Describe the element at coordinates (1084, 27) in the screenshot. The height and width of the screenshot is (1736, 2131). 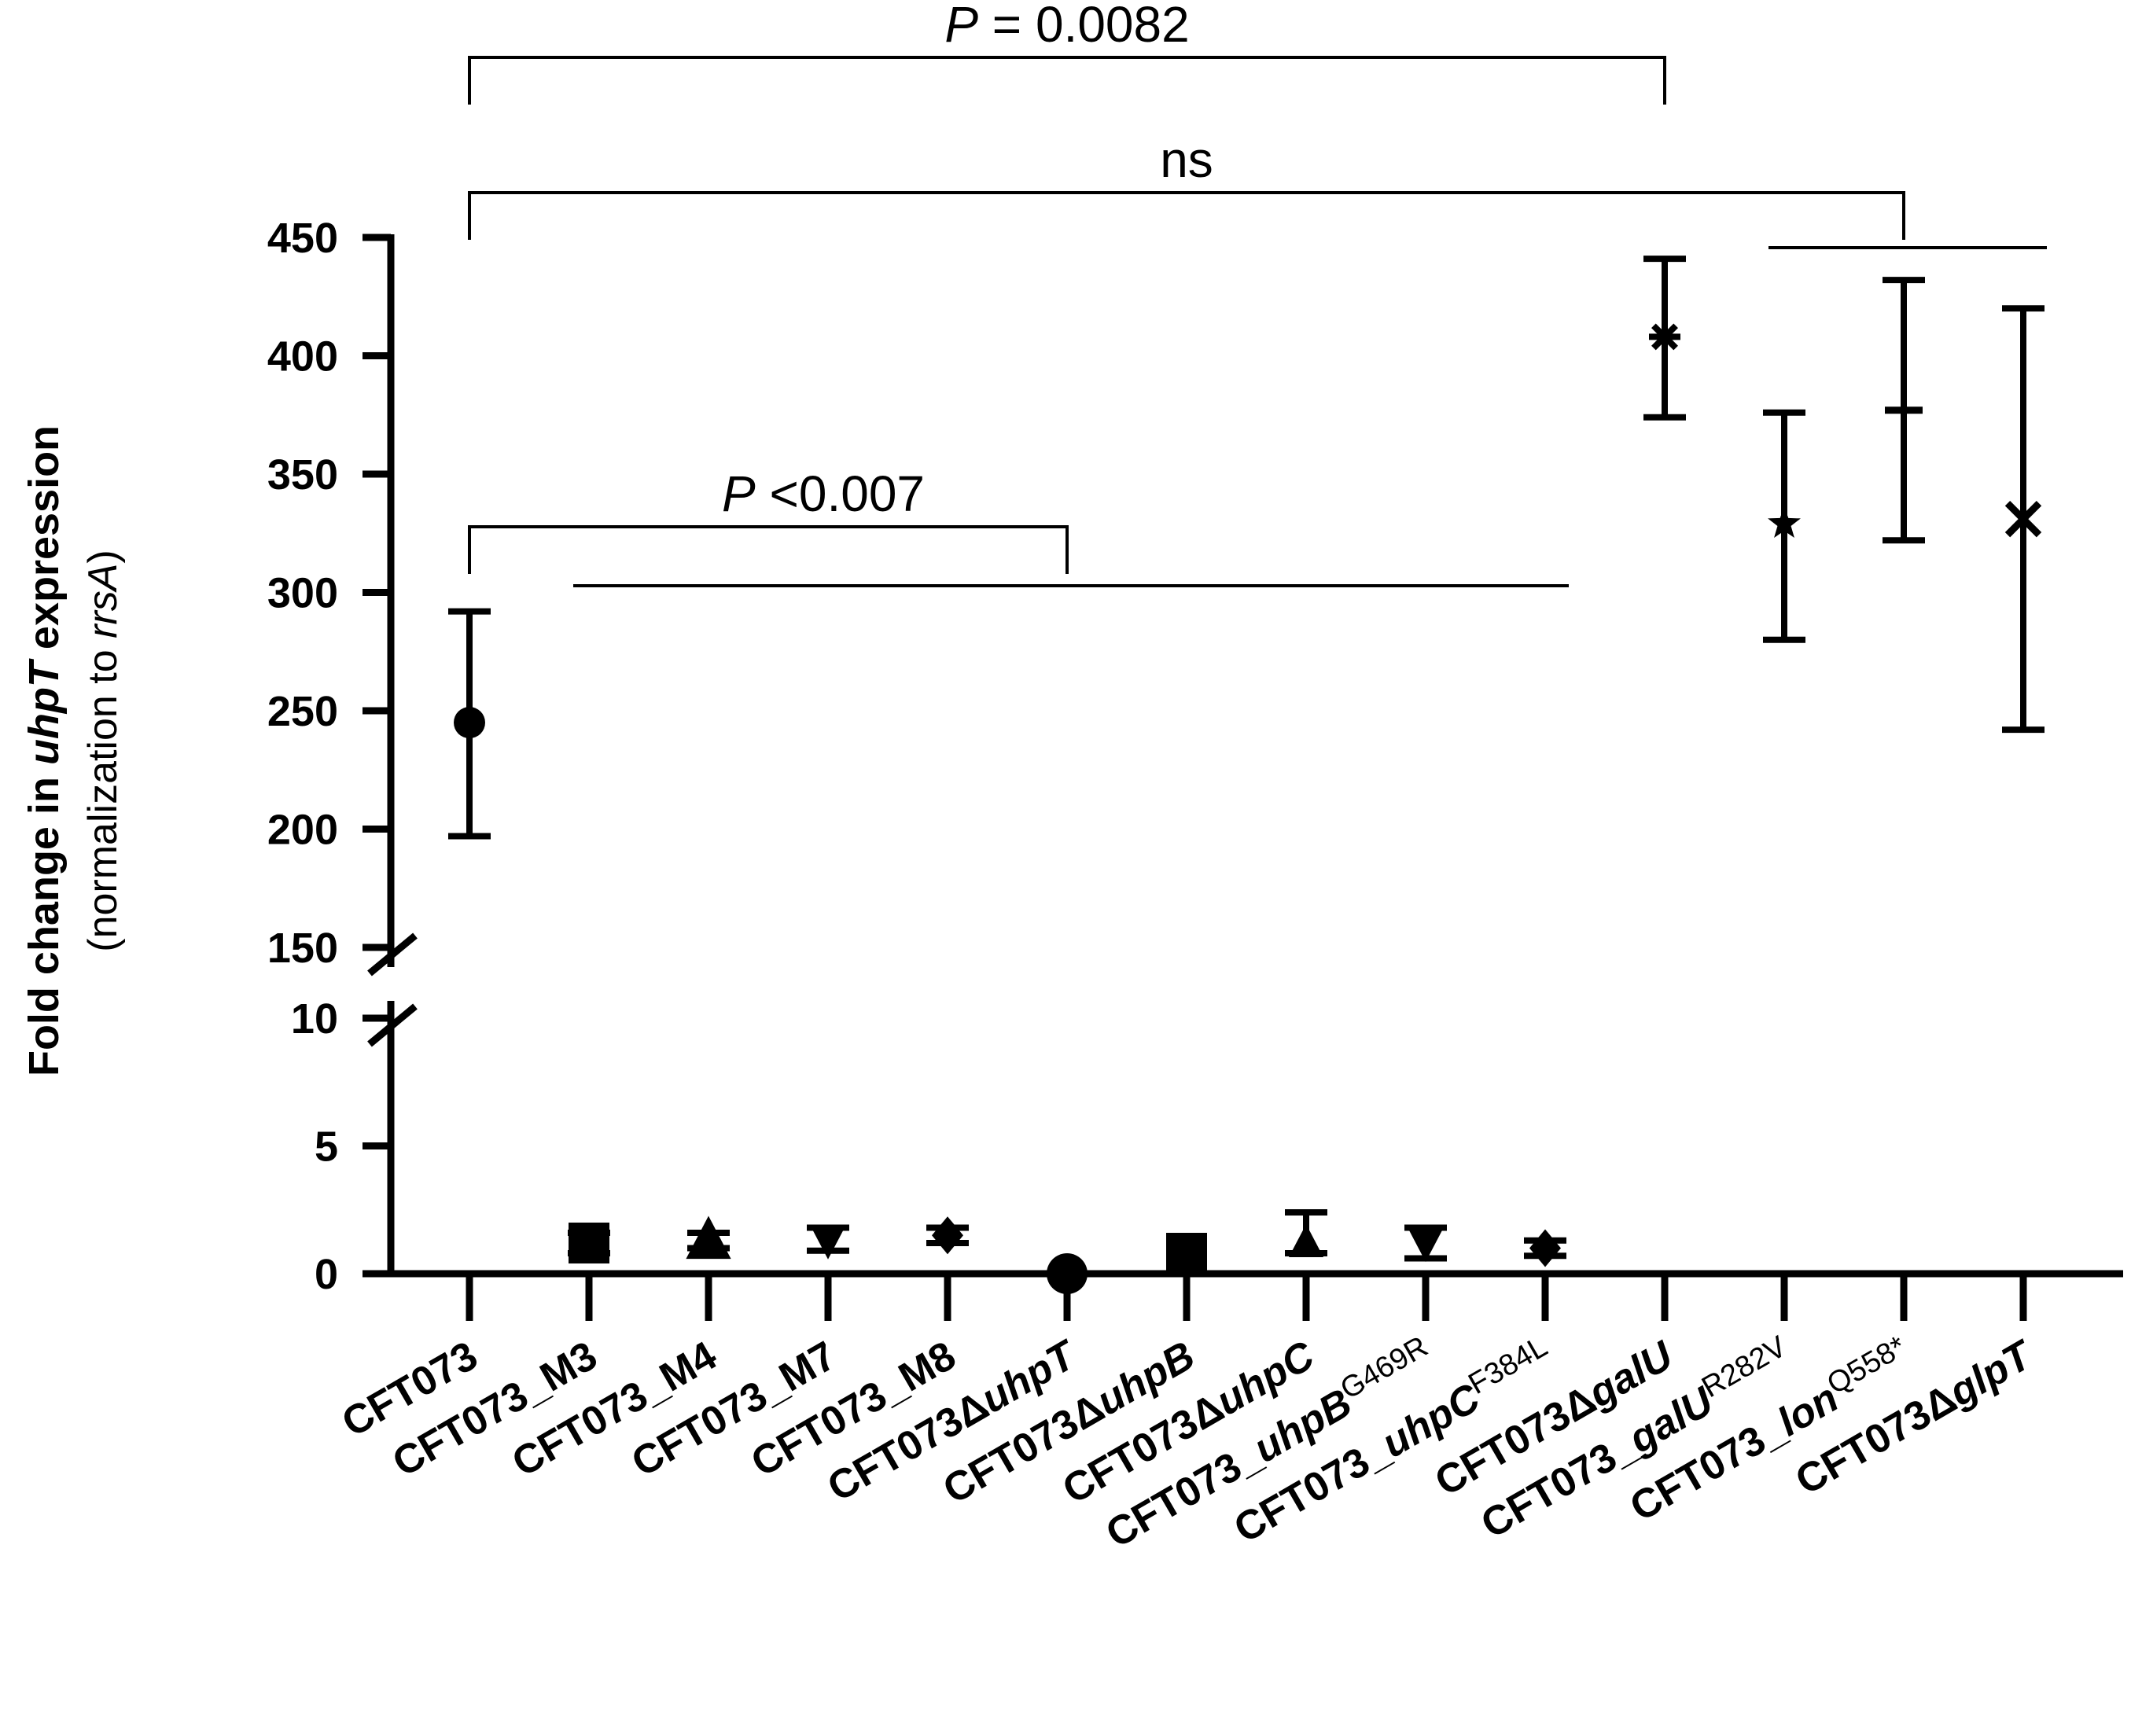
I see `significance-label-part: = 0.0082` at that location.